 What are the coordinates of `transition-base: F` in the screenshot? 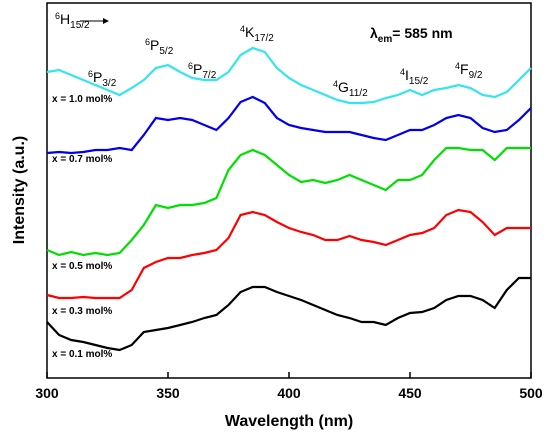 It's located at (464, 69).